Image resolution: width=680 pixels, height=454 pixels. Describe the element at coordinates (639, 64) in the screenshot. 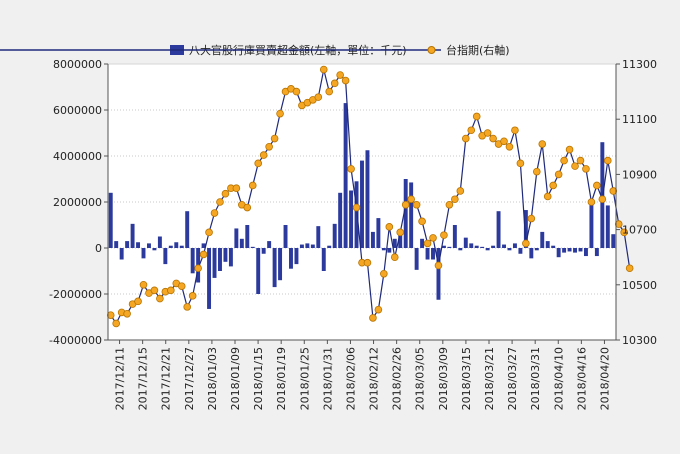

I see `right-tick-label: 11300` at that location.